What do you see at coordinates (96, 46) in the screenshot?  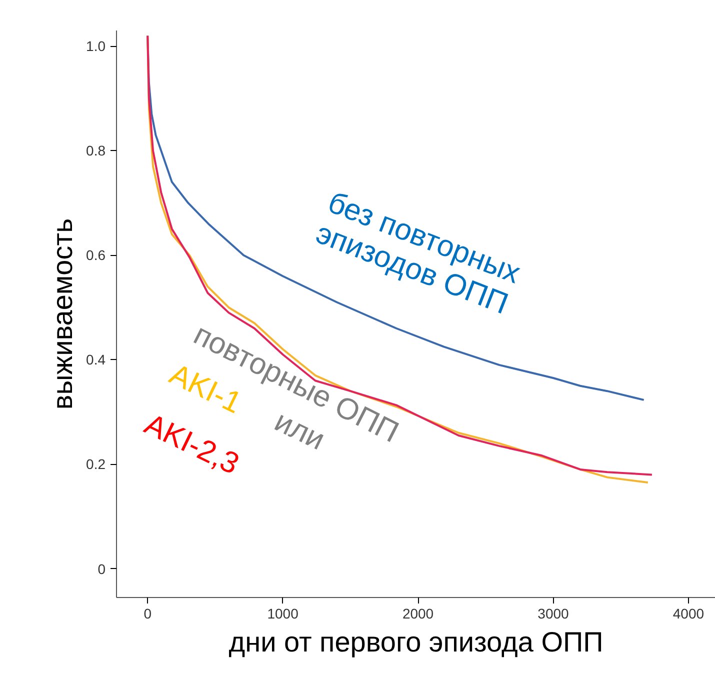 I see `y-tick-label: 1.0` at bounding box center [96, 46].